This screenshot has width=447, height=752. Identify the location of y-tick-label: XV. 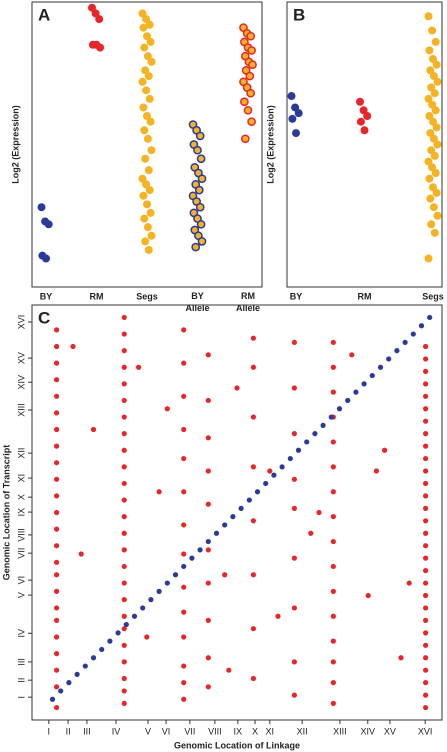
(21, 358).